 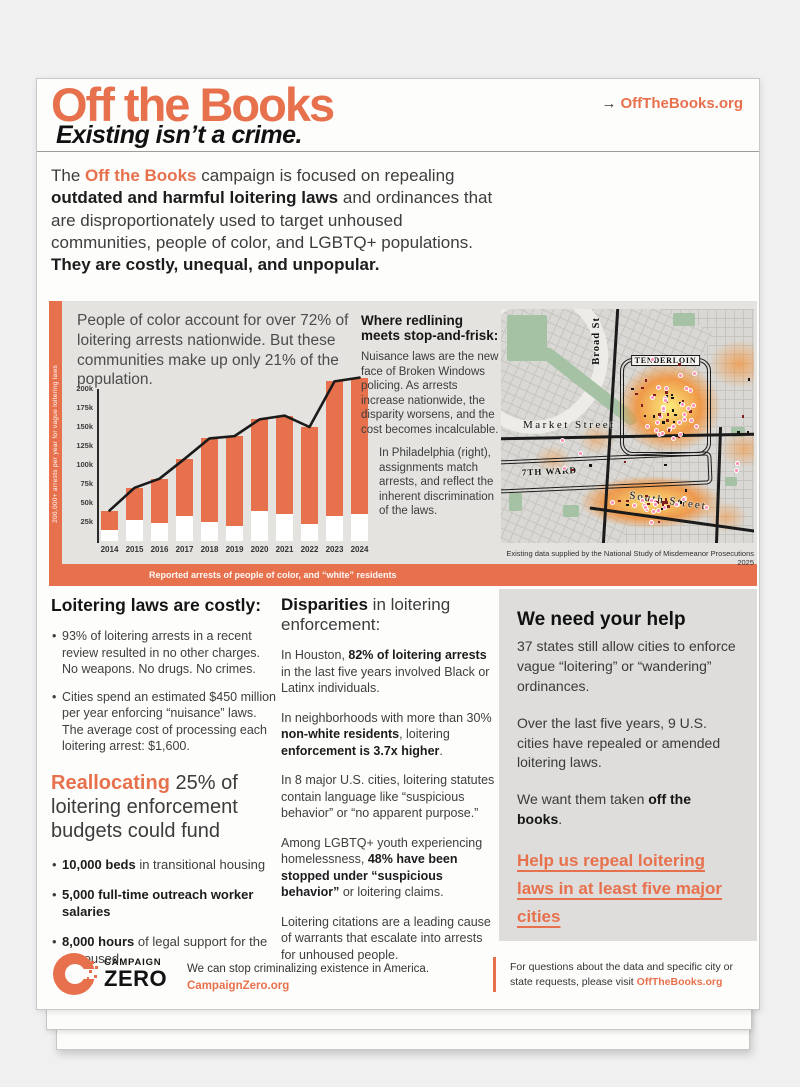 I want to click on chart-y-axis, so click(x=98, y=466).